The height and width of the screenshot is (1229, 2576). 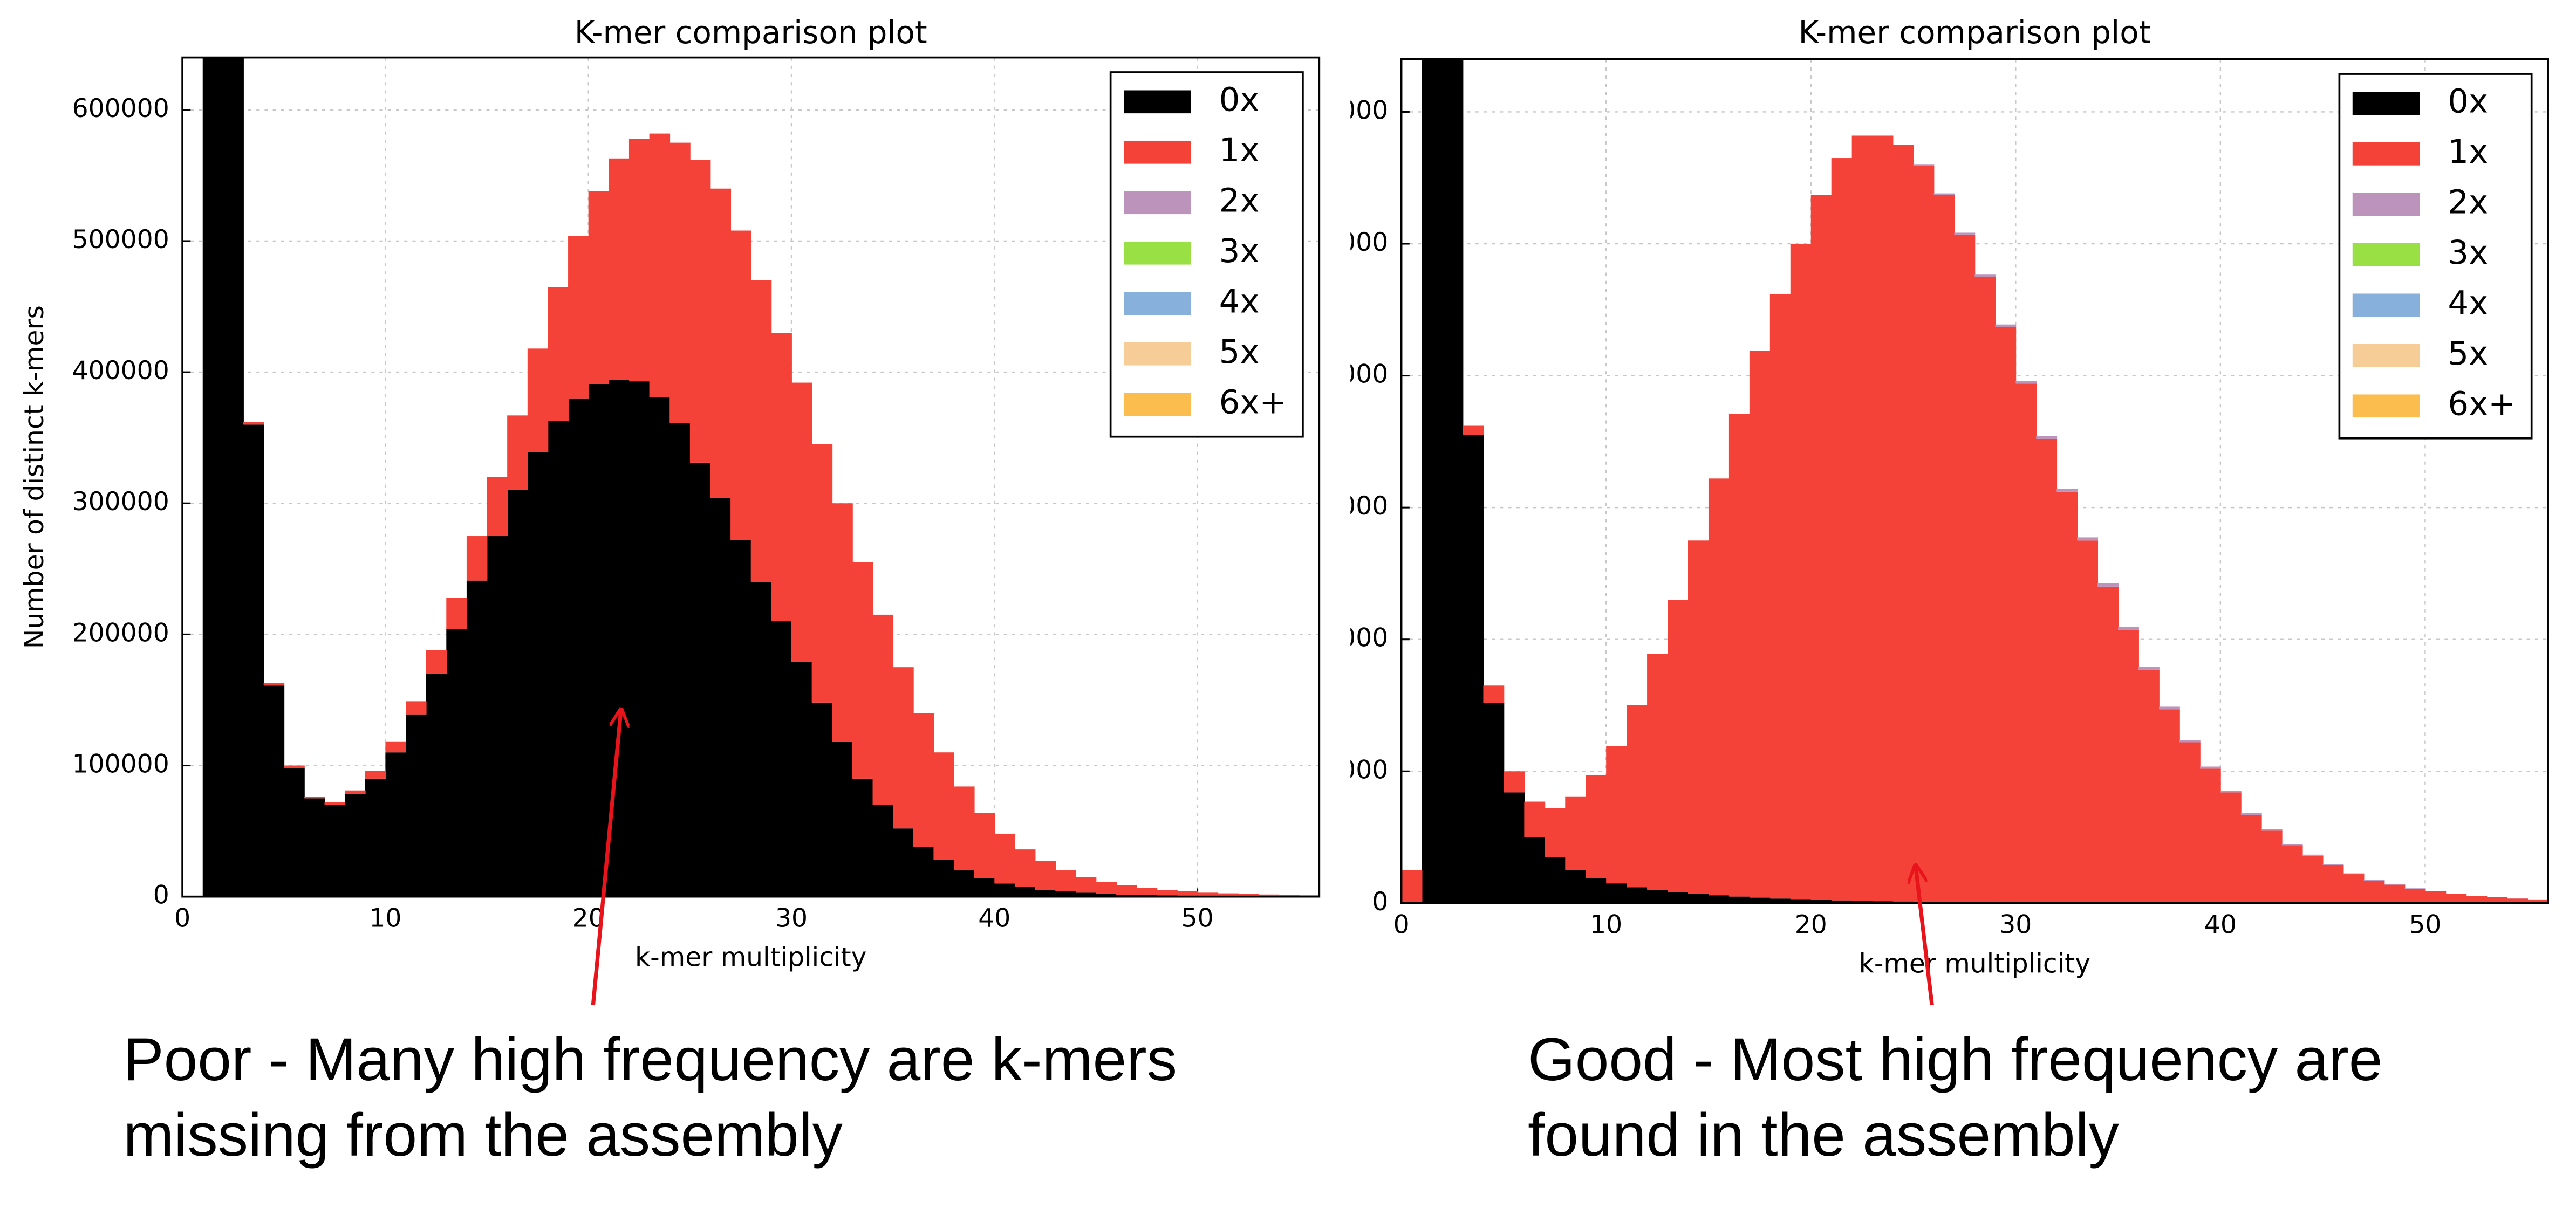 What do you see at coordinates (1197, 918) in the screenshot?
I see `x-tick-label: 50` at bounding box center [1197, 918].